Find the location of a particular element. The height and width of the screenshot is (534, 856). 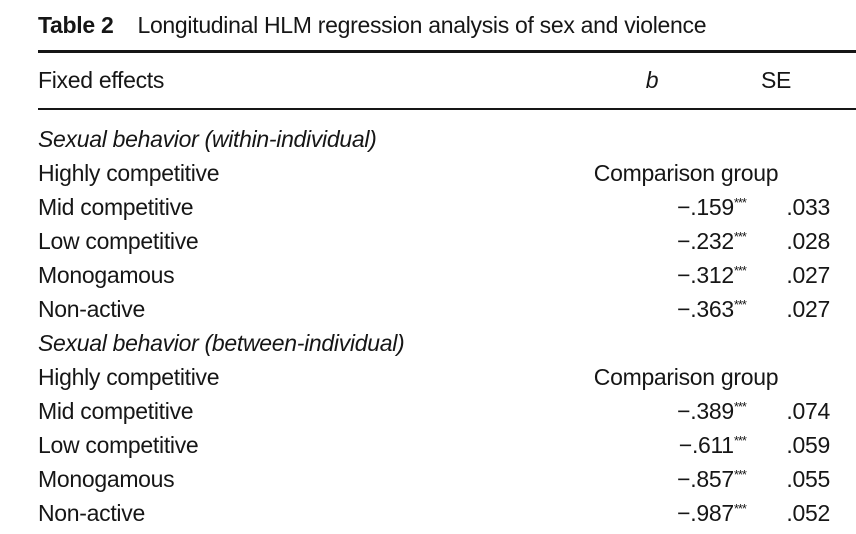

top-rule is located at coordinates (447, 51).